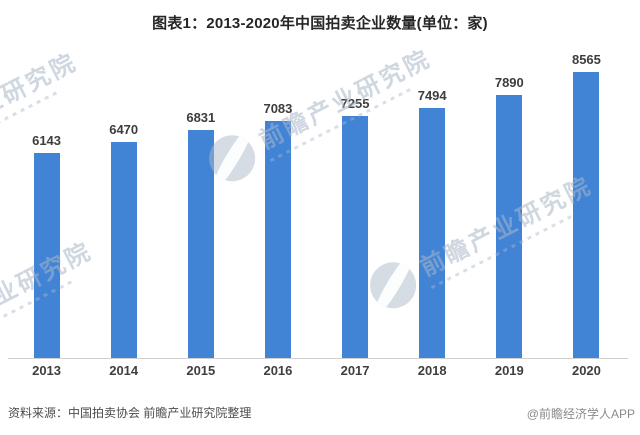  I want to click on bar-column: 8565, so click(586, 205).